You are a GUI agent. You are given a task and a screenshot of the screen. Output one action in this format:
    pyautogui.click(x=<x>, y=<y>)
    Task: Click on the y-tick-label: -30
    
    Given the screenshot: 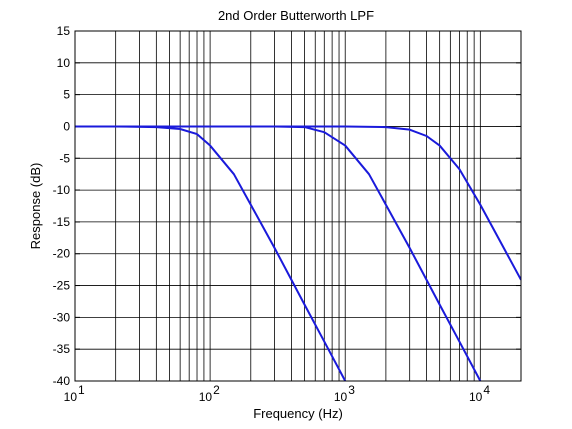 What is the action you would take?
    pyautogui.click(x=62, y=317)
    